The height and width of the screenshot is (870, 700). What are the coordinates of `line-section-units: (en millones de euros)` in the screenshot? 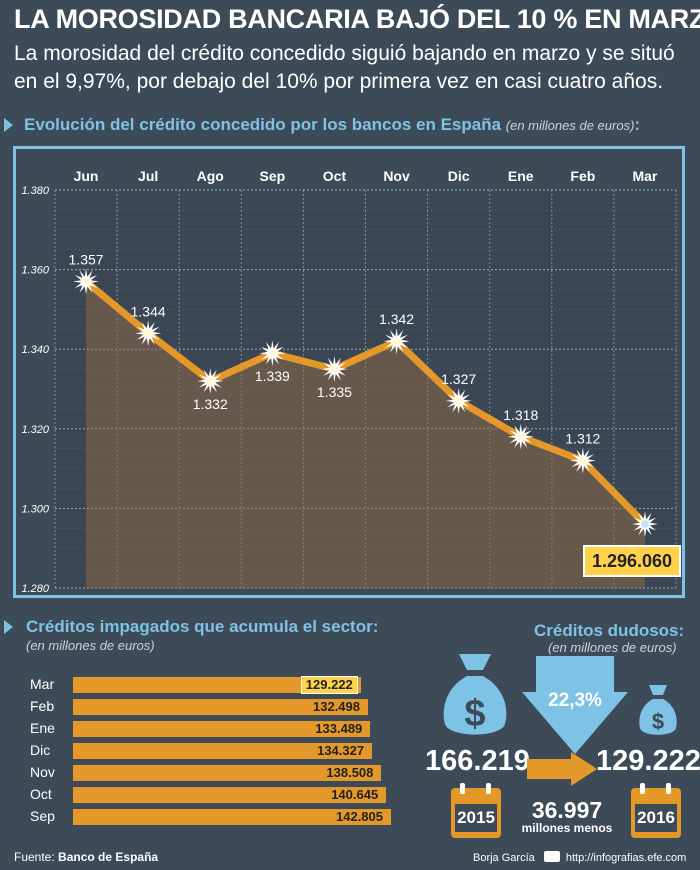 It's located at (570, 125).